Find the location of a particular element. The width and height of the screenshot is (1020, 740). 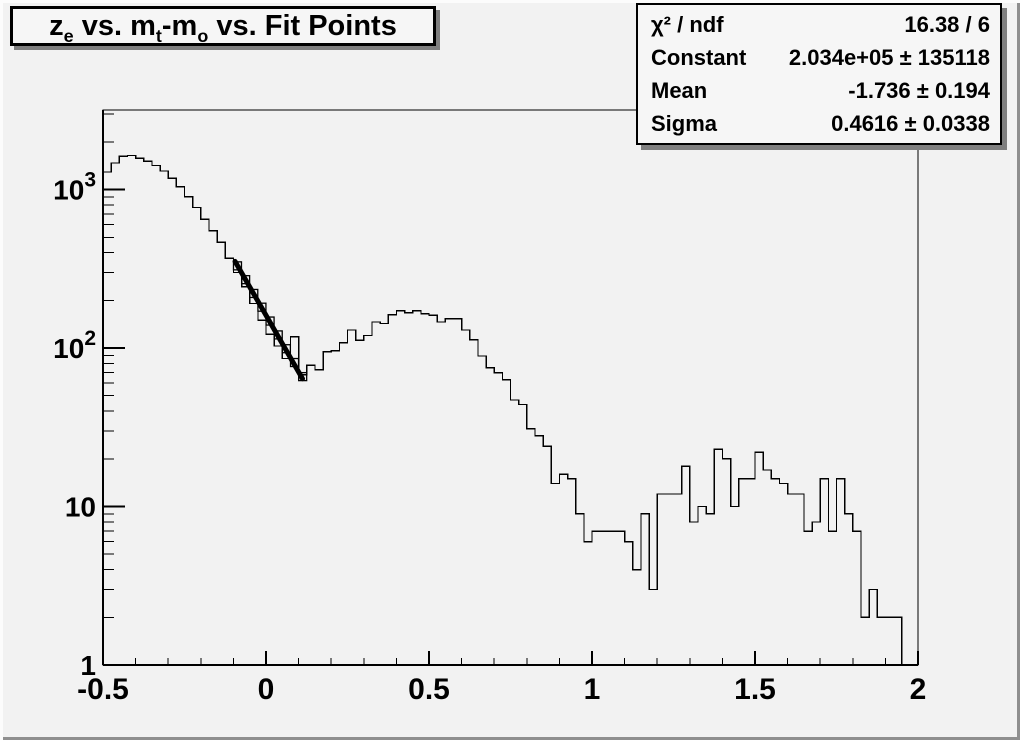

svg-text: 1.5 is located at coordinates (755, 689).